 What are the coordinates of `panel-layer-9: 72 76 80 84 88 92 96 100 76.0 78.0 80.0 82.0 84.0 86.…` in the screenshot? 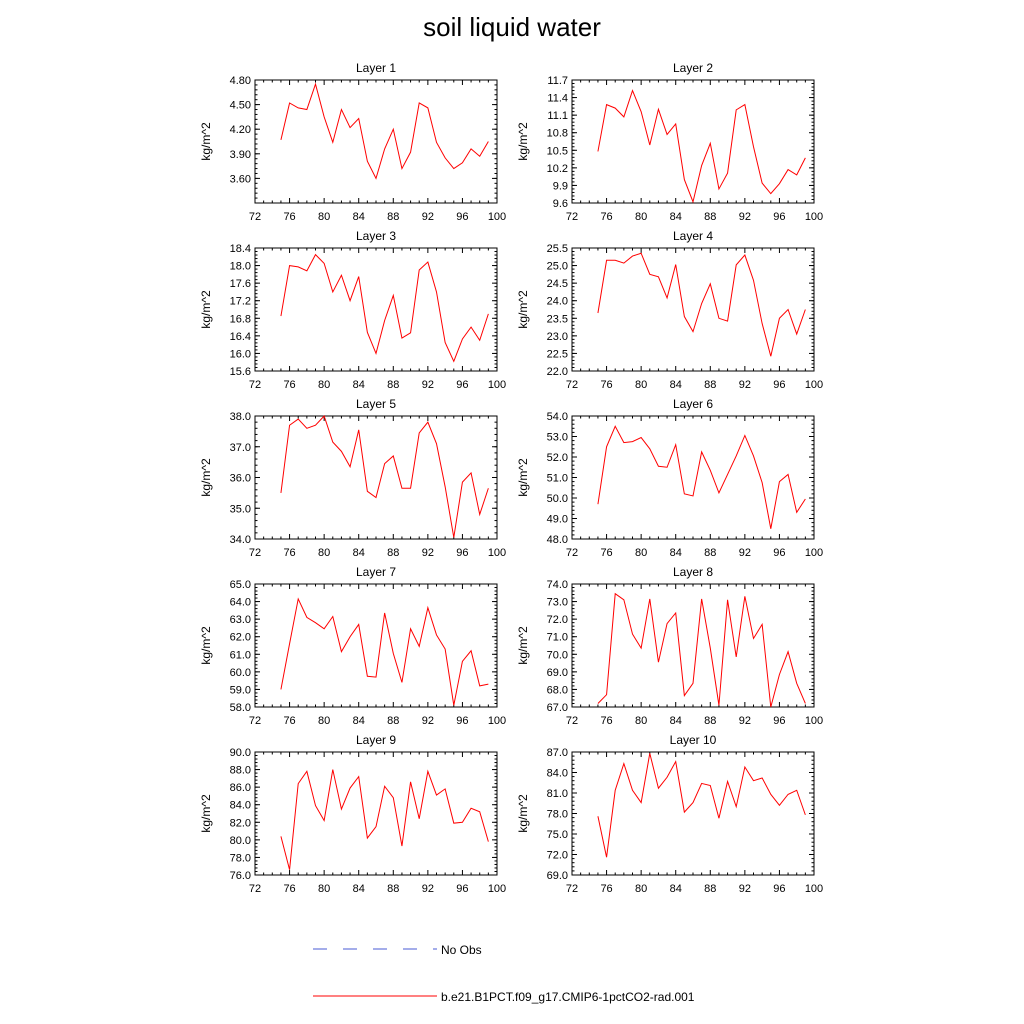 It's located at (352, 814).